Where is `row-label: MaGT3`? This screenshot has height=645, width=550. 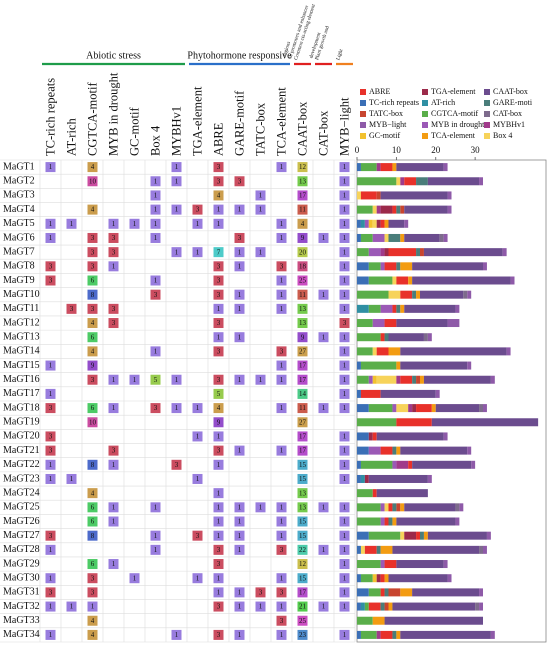 row-label: MaGT3 is located at coordinates (19, 195).